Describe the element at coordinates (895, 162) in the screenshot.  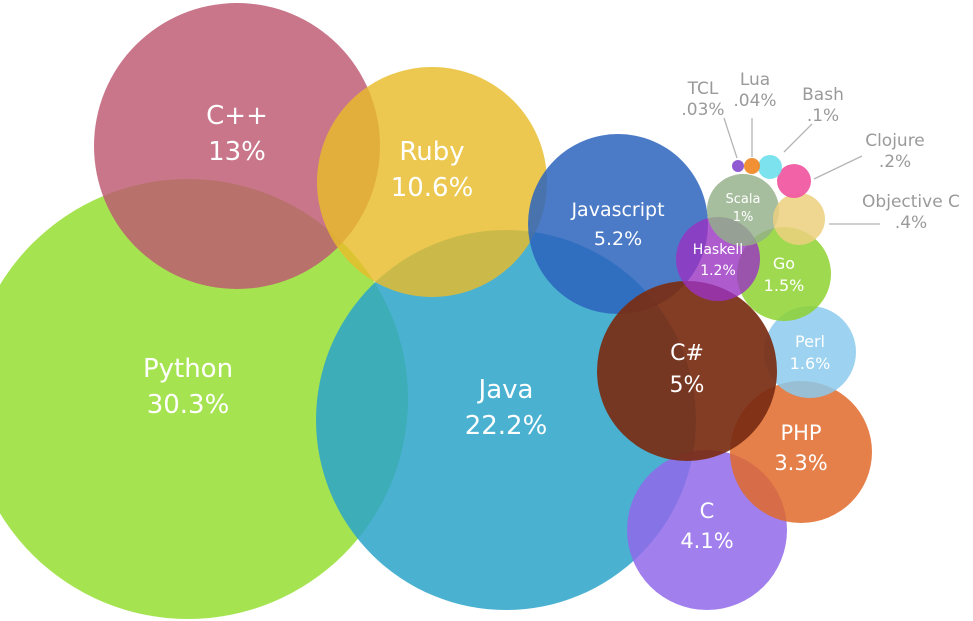
I see `callout-value-clojure: .2%` at that location.